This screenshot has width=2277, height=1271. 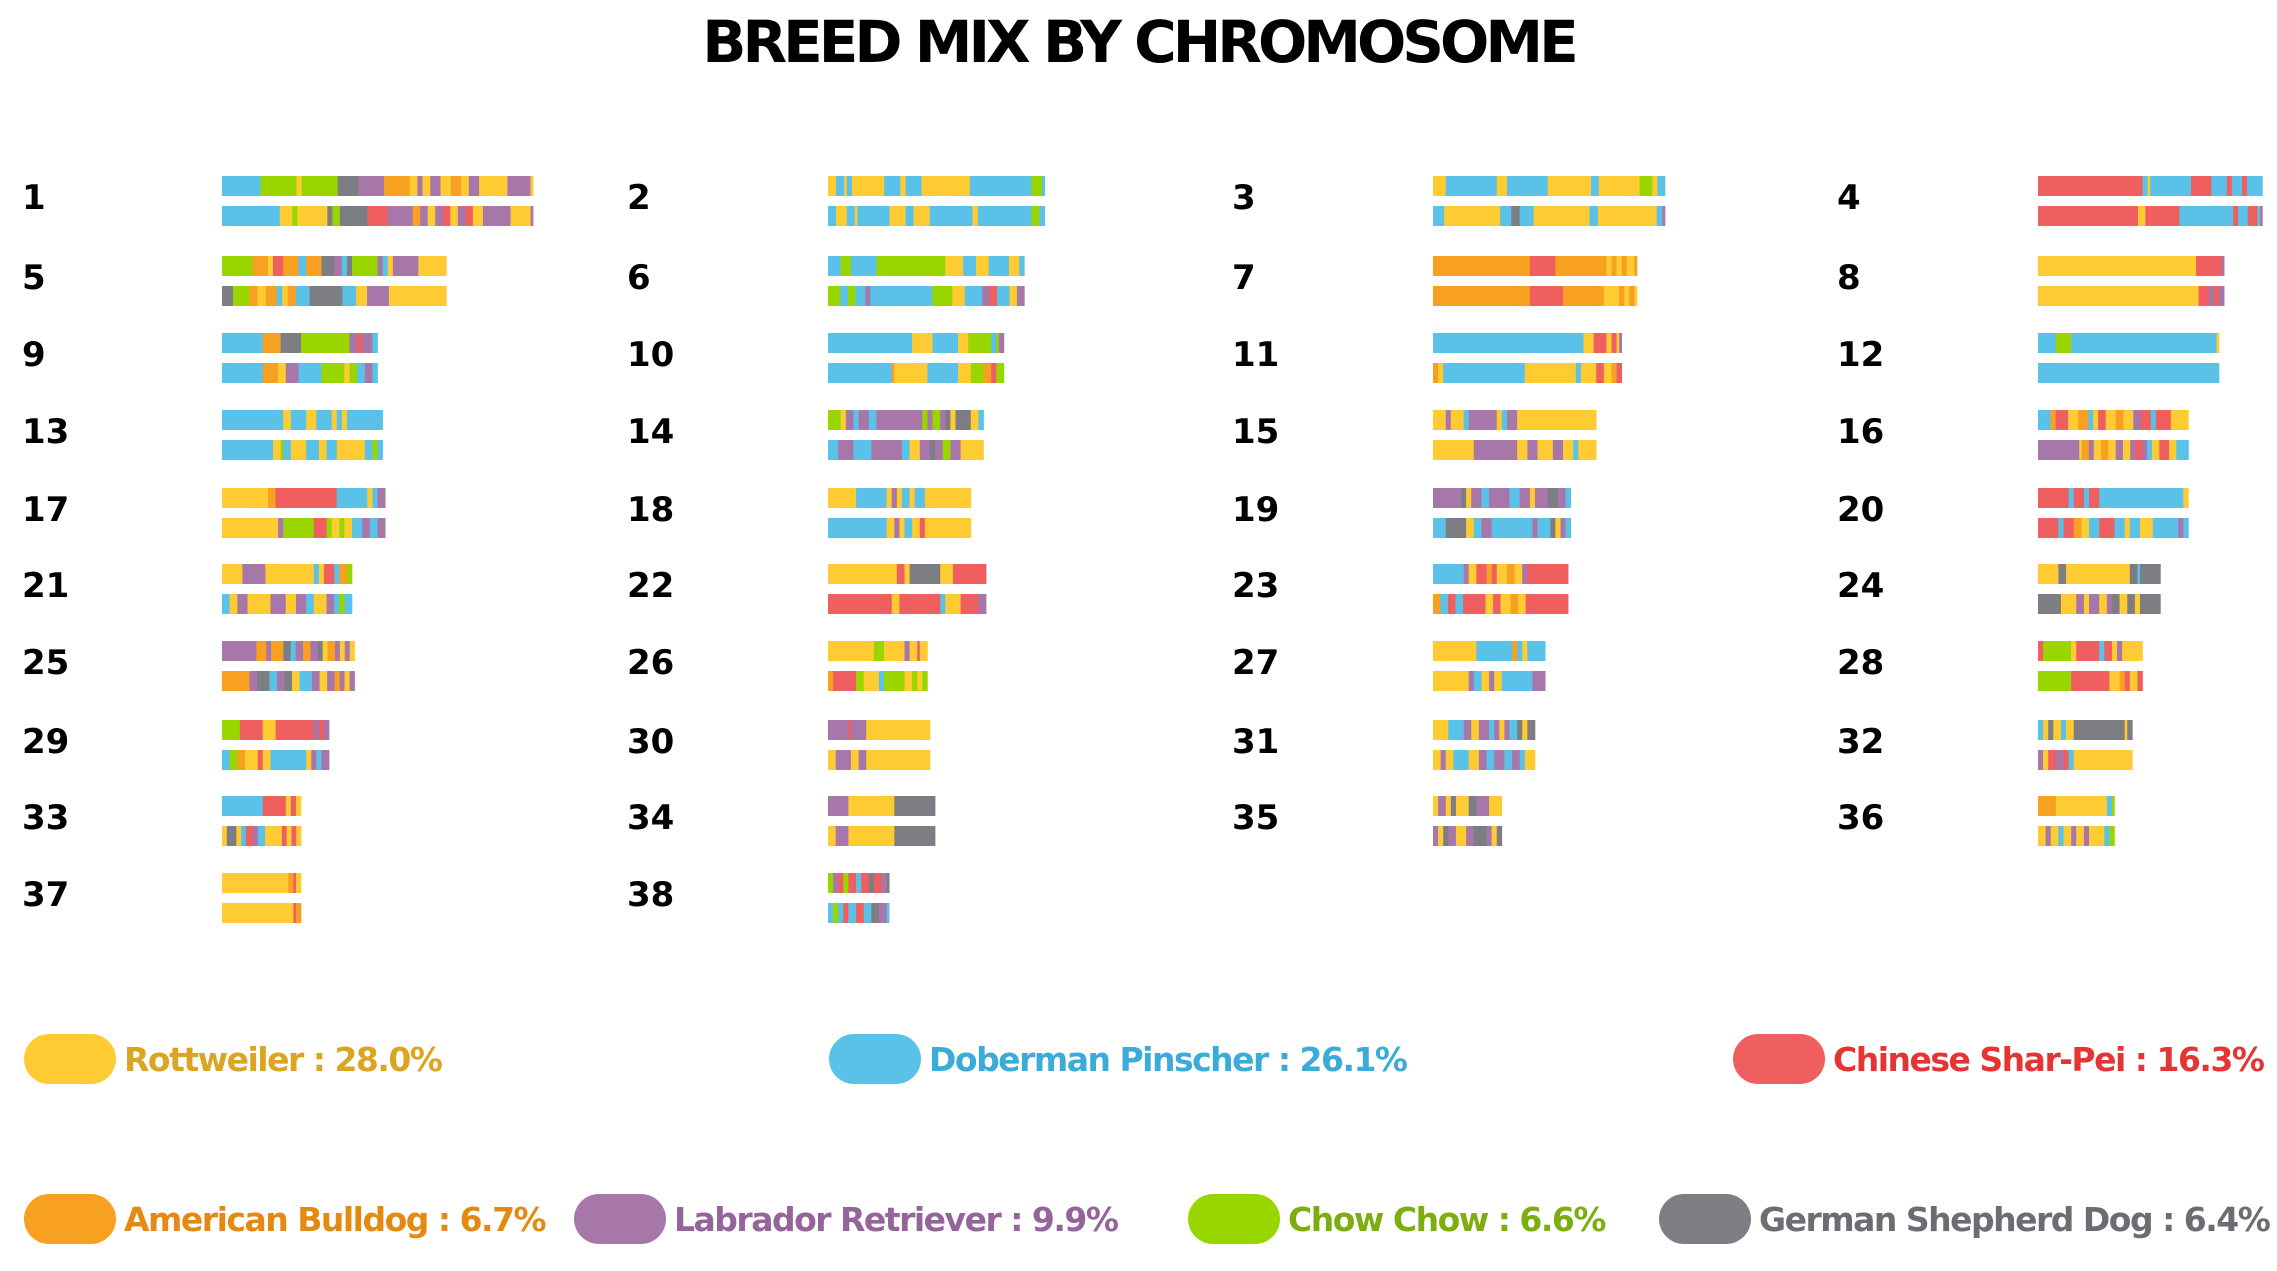 What do you see at coordinates (1860, 663) in the screenshot?
I see `chromosome-label-28: 28` at bounding box center [1860, 663].